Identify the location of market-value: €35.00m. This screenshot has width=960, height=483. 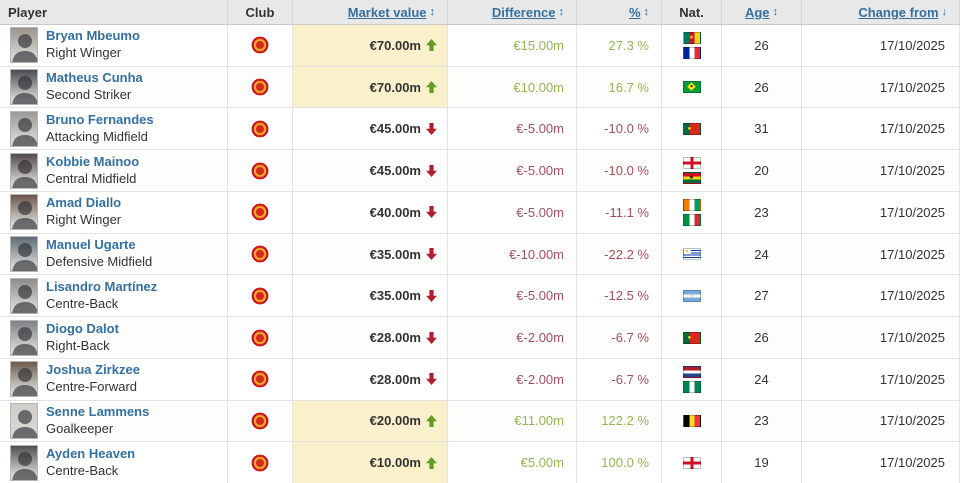
(395, 254).